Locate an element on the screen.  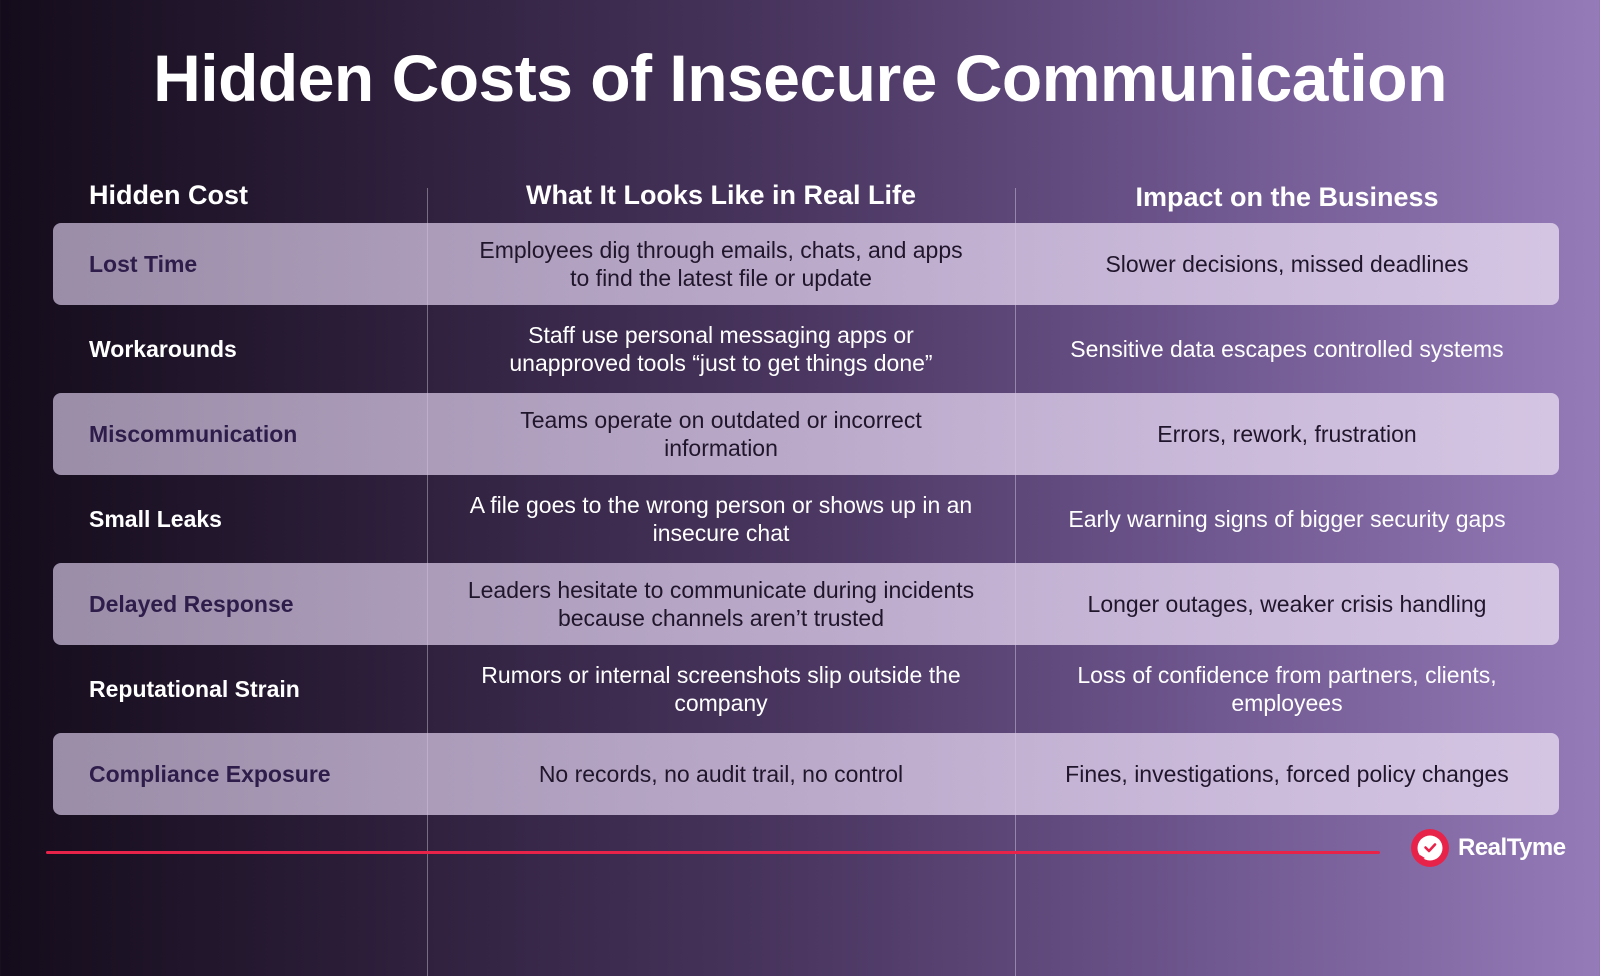
cost-cell: Miscommunication is located at coordinates (193, 433).